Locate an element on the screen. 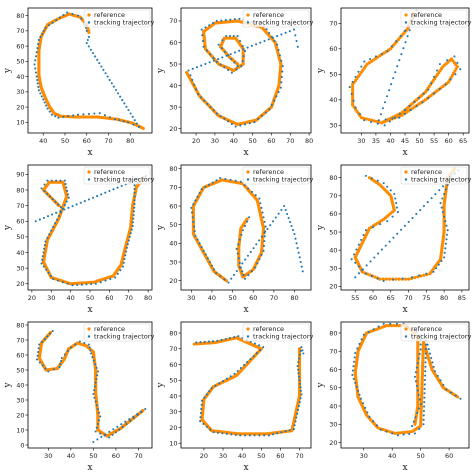  x-tick-label: 50 is located at coordinates (421, 456).